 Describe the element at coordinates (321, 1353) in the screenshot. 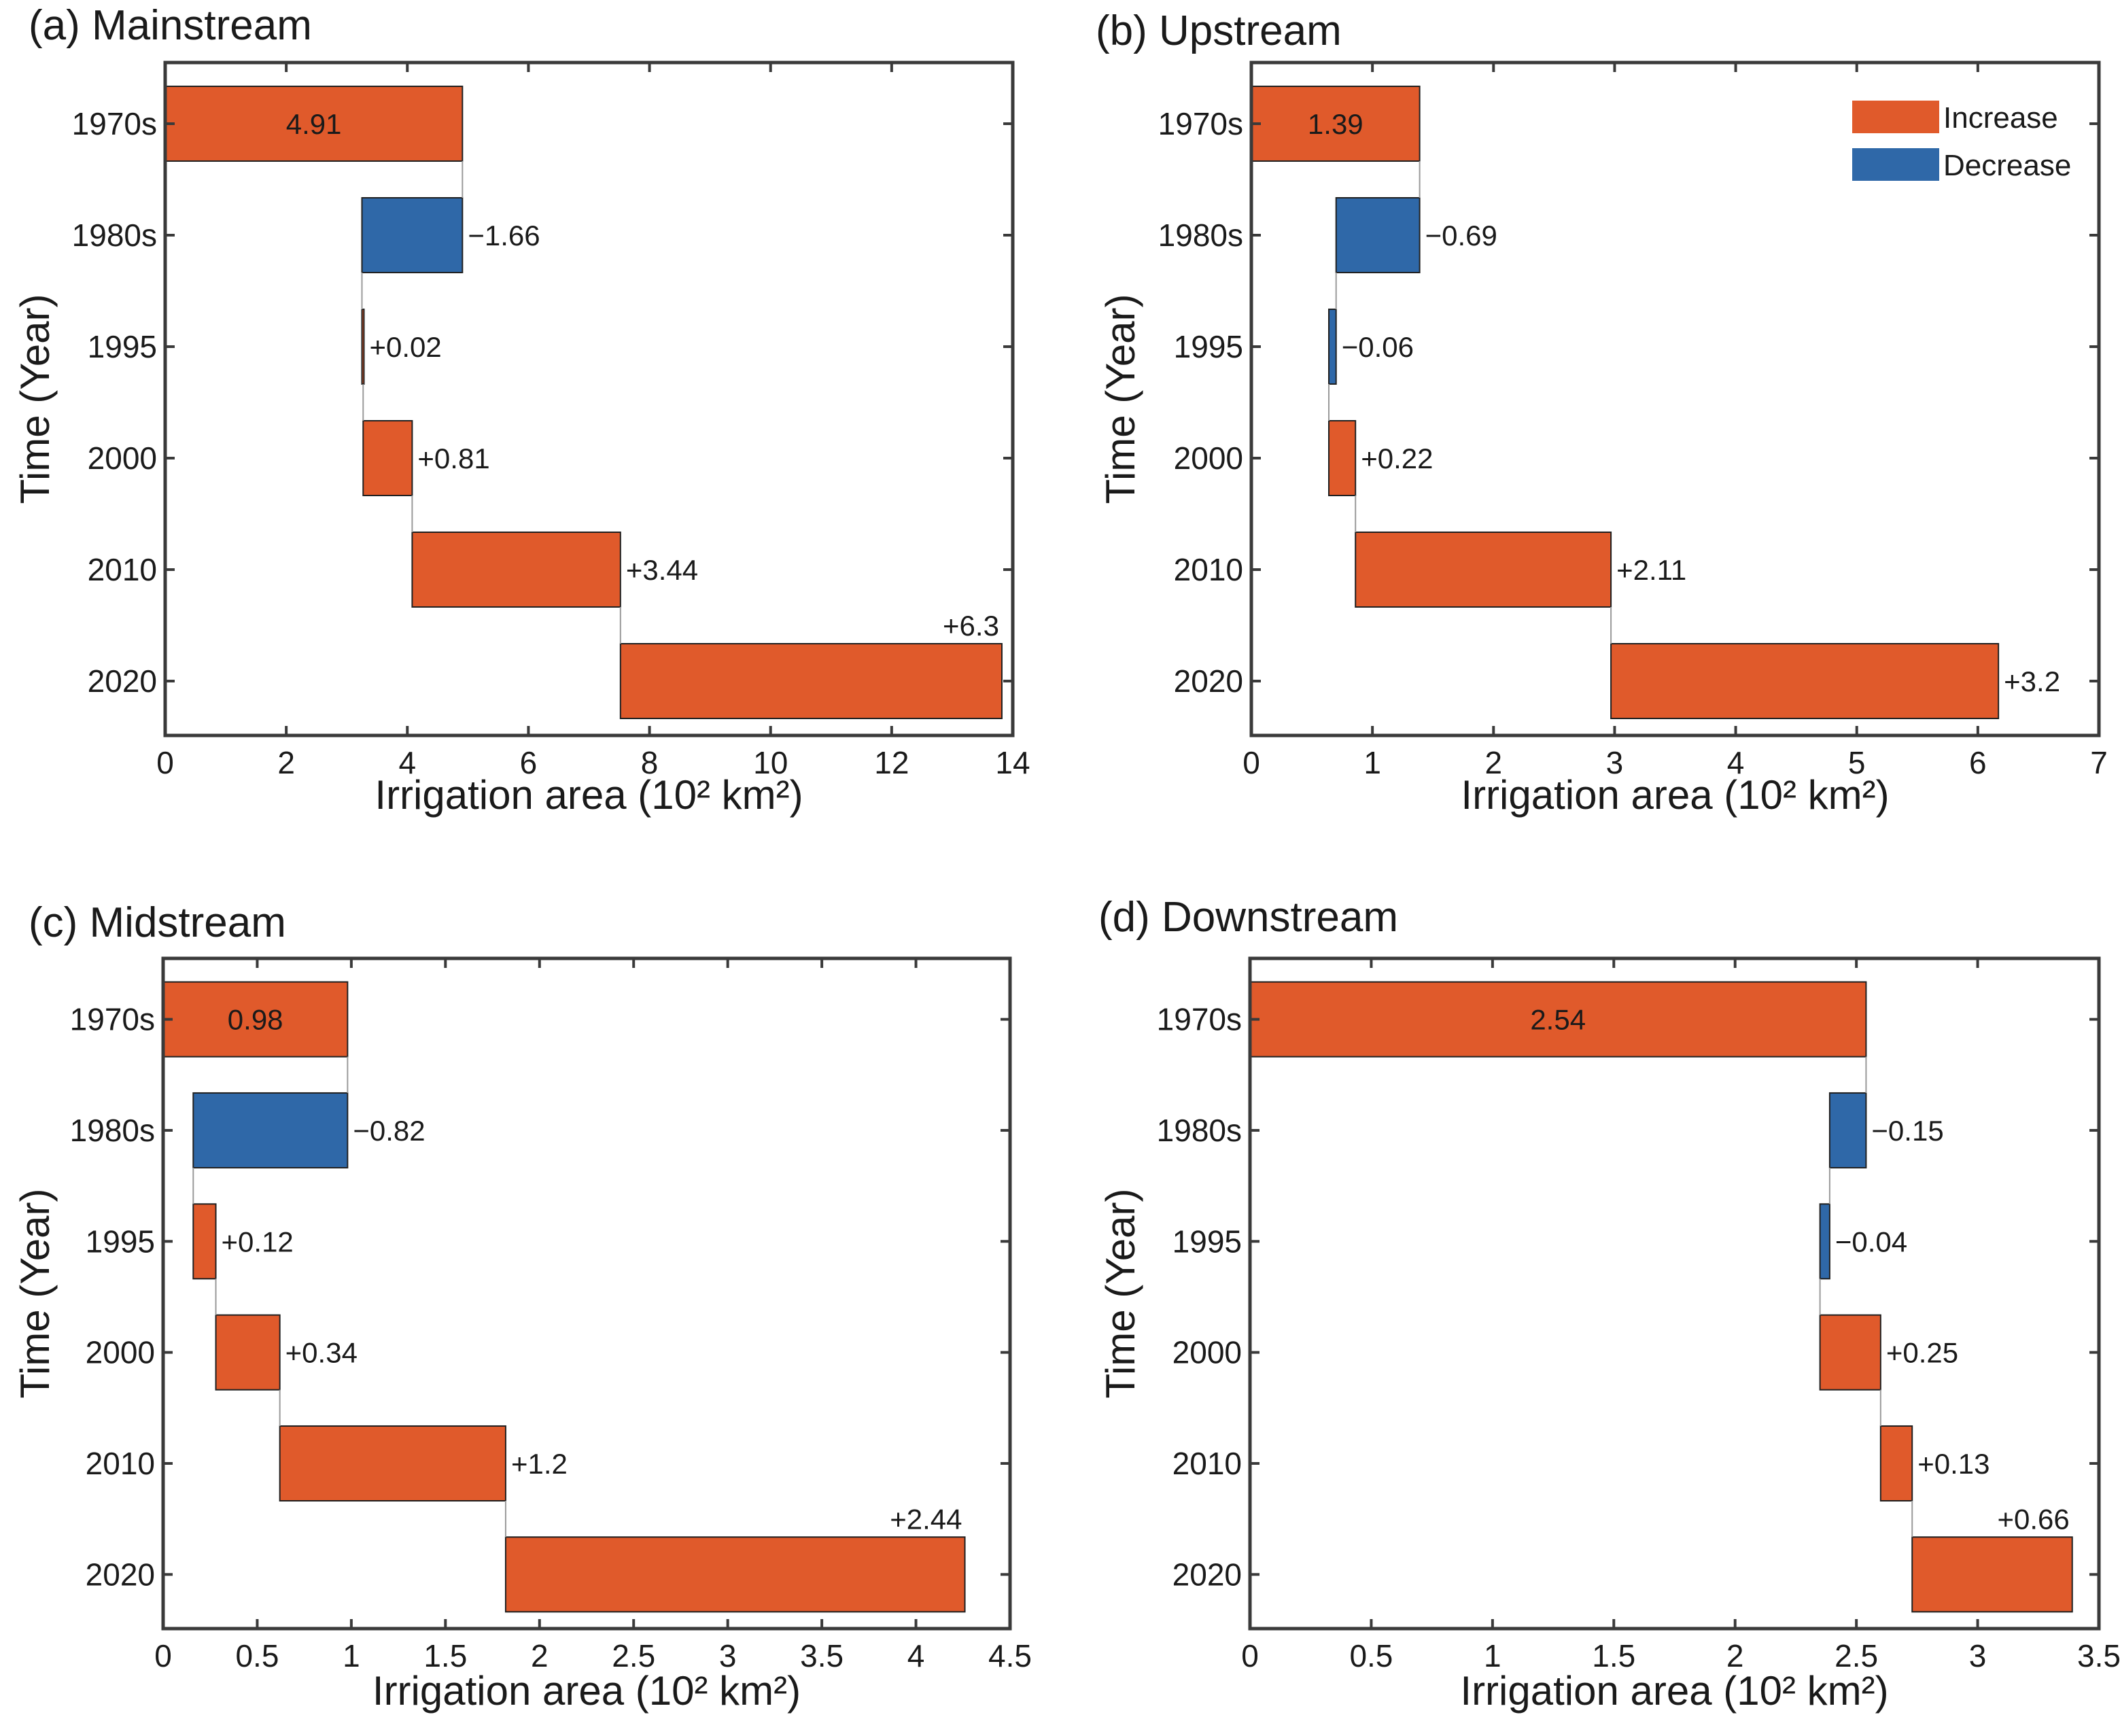

I see `data-label: +0.34` at that location.